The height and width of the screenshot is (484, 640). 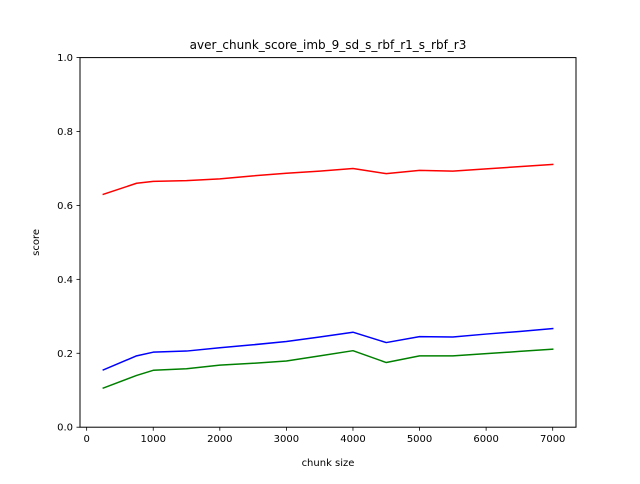 What do you see at coordinates (36, 242) in the screenshot?
I see `y-axis-label: score` at bounding box center [36, 242].